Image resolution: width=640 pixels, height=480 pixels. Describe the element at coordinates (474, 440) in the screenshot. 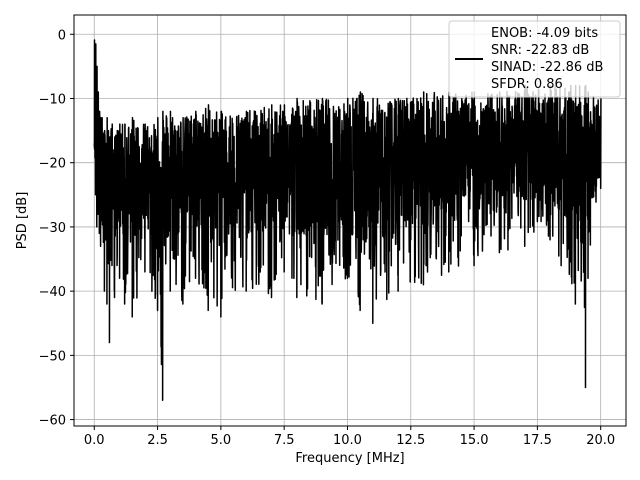

I see `x-tick-label: 15.0` at that location.